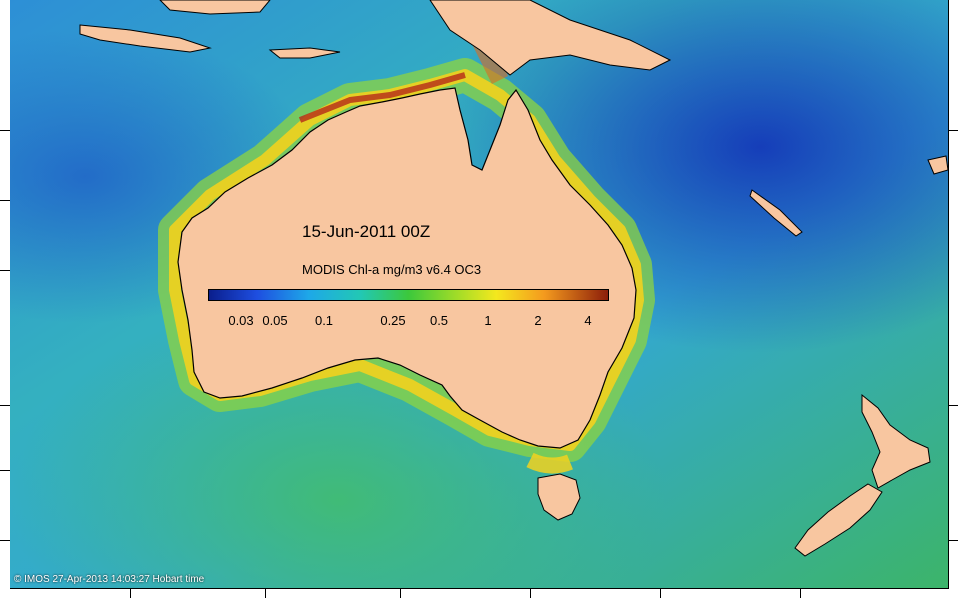  Describe the element at coordinates (776, 213) in the screenshot. I see `new-caledonia-island` at that location.